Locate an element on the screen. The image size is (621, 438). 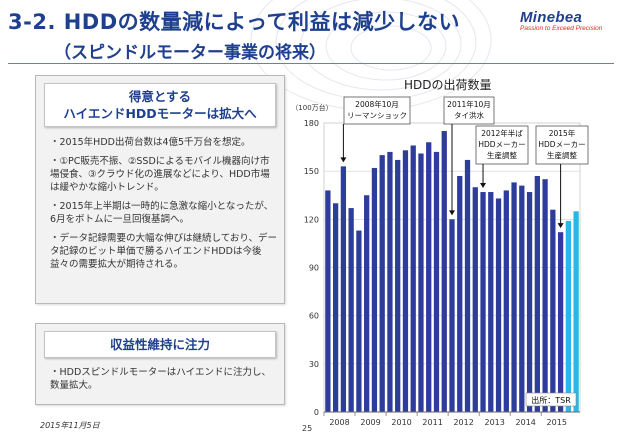
x-tick-label: 2014 is located at coordinates (526, 422).